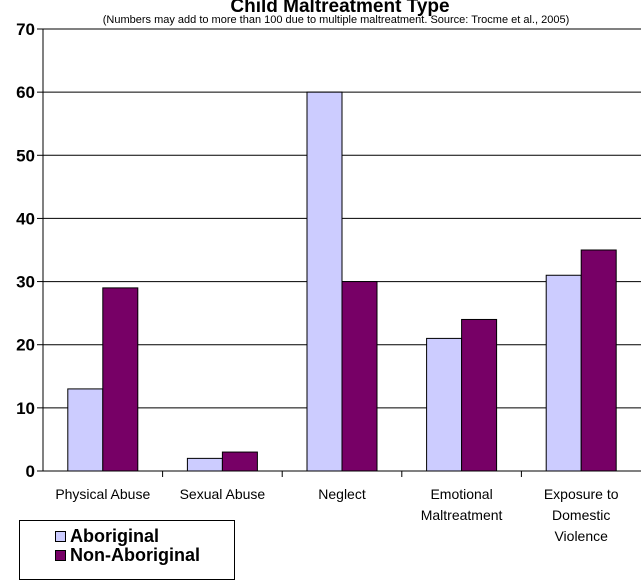 The image size is (641, 580). What do you see at coordinates (25, 155) in the screenshot?
I see `y-tick-label: 50` at bounding box center [25, 155].